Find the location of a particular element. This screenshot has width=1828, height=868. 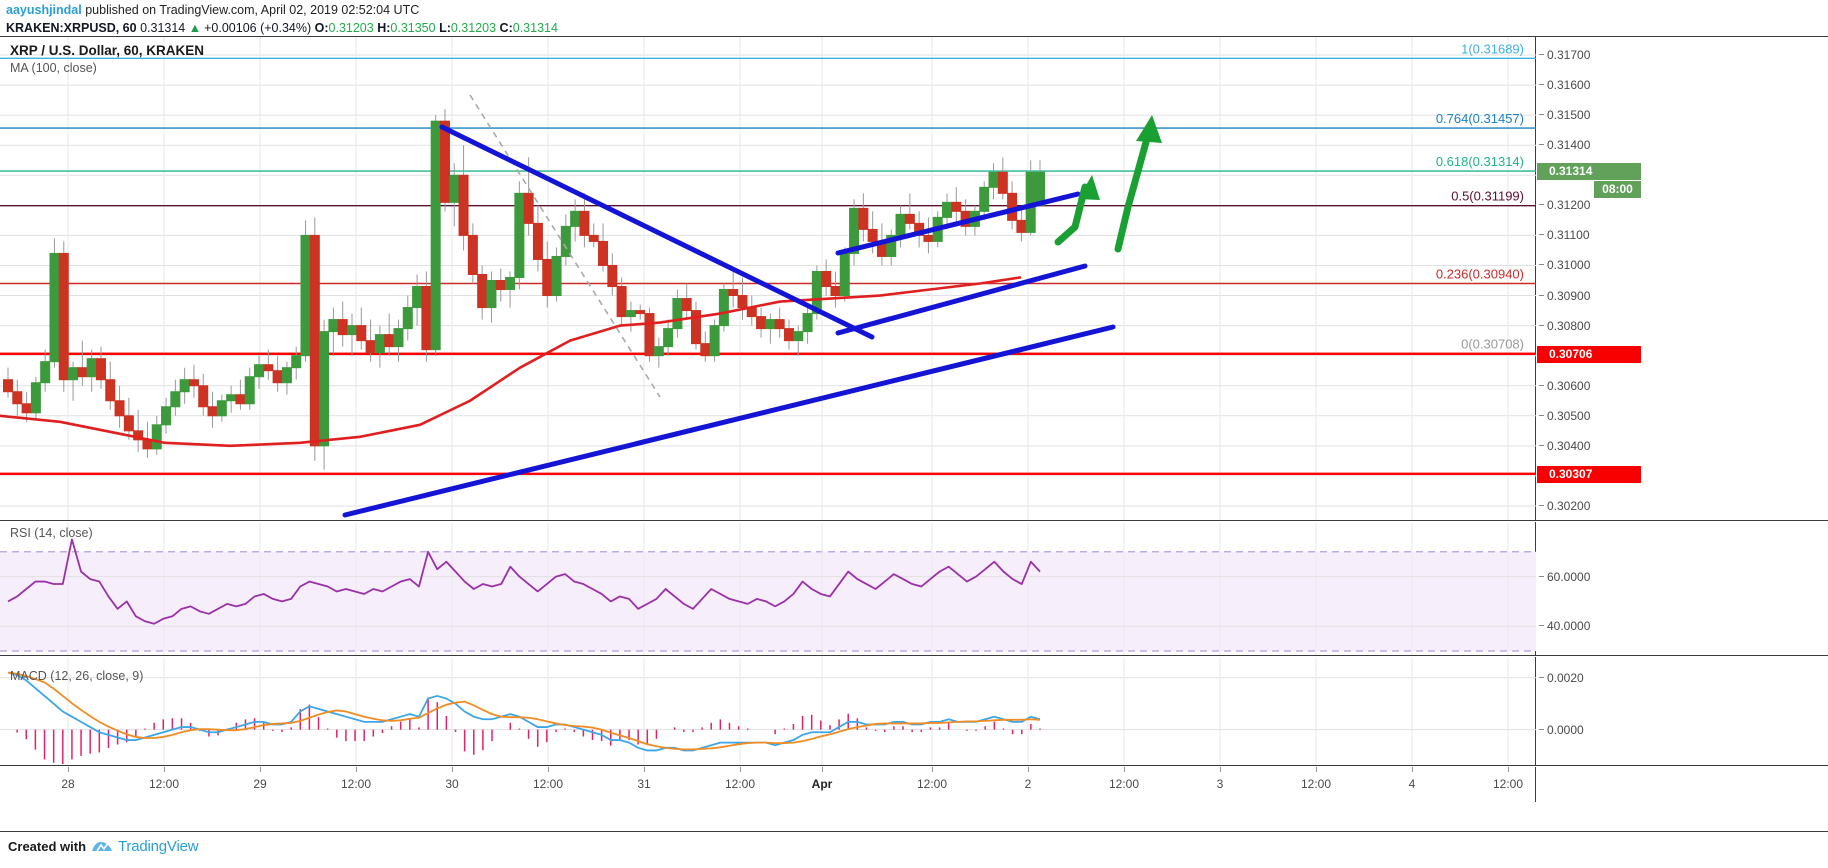

macd-plot-area is located at coordinates (768, 711).